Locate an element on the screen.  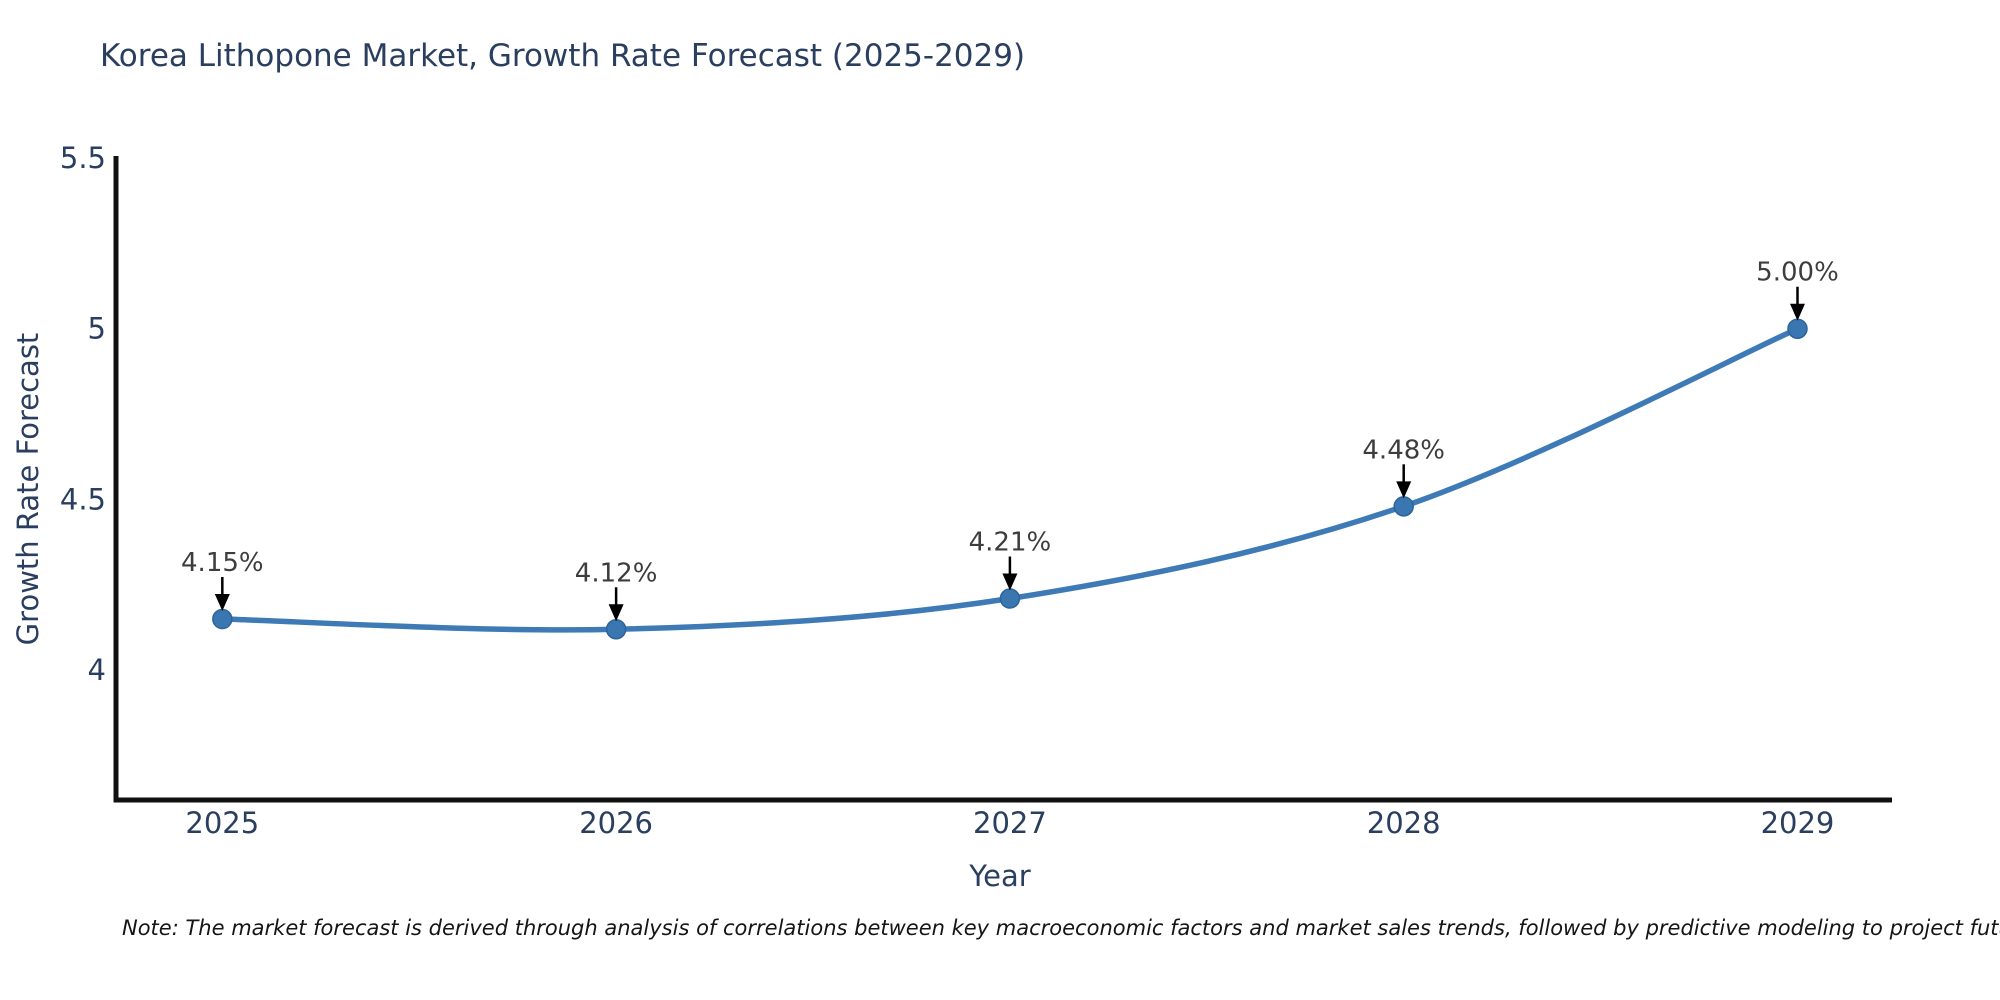
annotation-label: 5.00% is located at coordinates (1797, 273).